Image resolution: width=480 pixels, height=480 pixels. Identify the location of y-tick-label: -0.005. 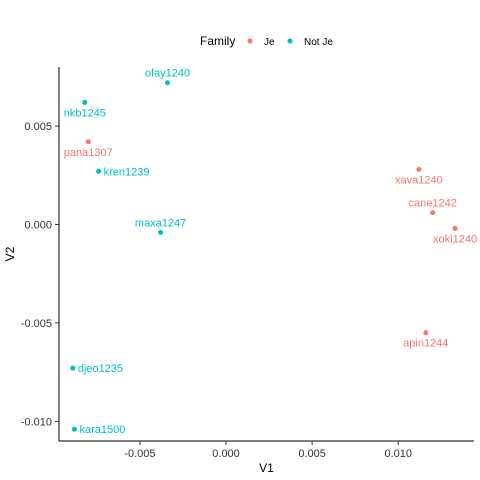
(36, 324).